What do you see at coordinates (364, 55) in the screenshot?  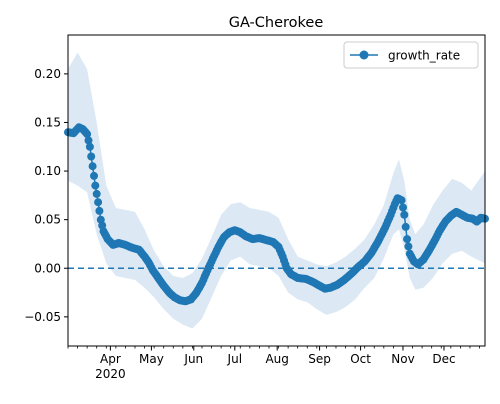 I see `legend-swatch-marker` at bounding box center [364, 55].